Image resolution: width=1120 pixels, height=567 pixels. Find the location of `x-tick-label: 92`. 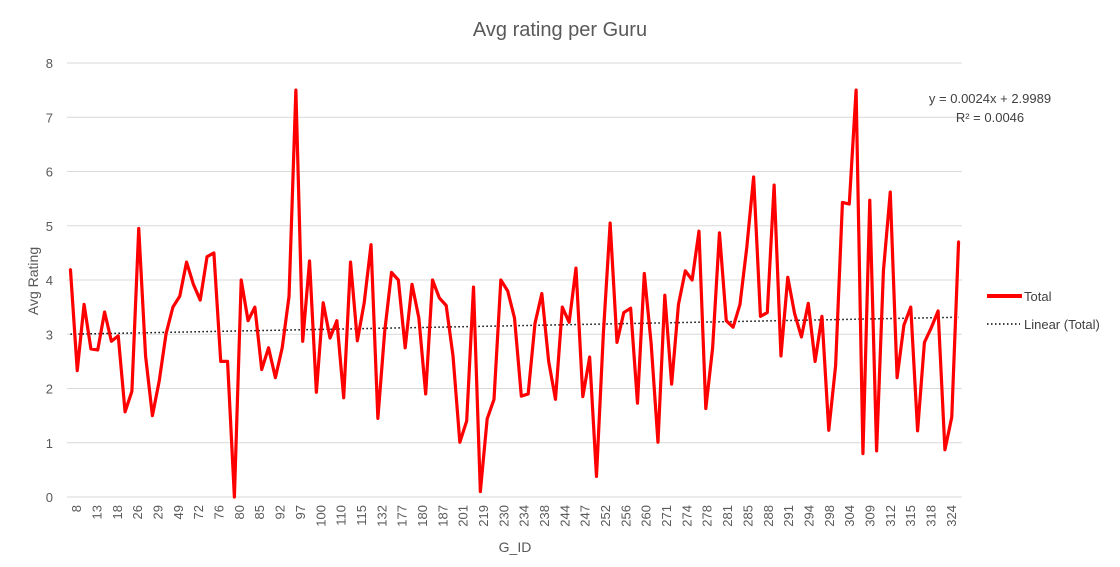

x-tick-label: 92 is located at coordinates (280, 512).